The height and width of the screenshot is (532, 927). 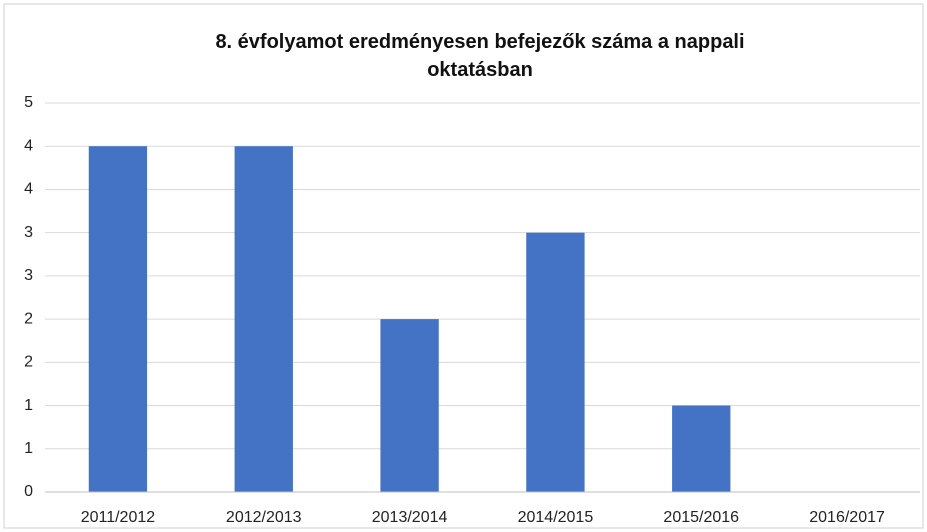 I want to click on x-tick-label: 2011/2012, so click(x=118, y=517).